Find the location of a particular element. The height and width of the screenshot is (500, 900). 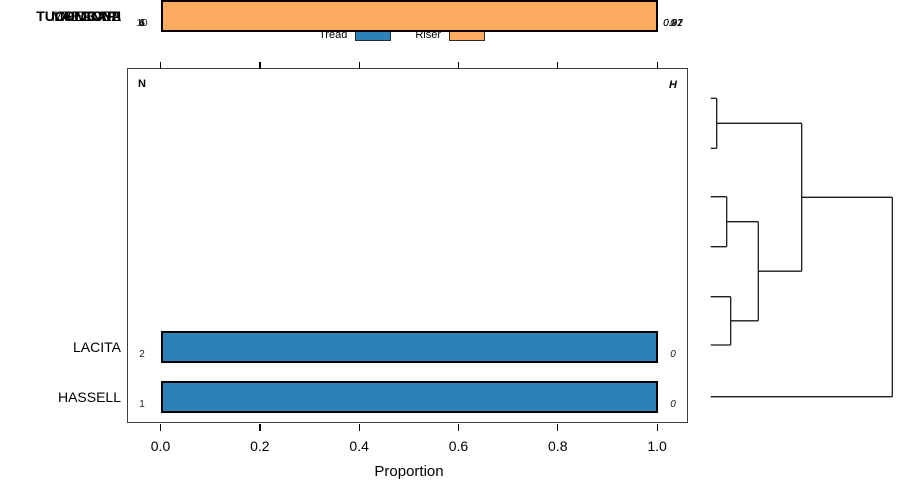

n-value: 2 is located at coordinates (142, 354).